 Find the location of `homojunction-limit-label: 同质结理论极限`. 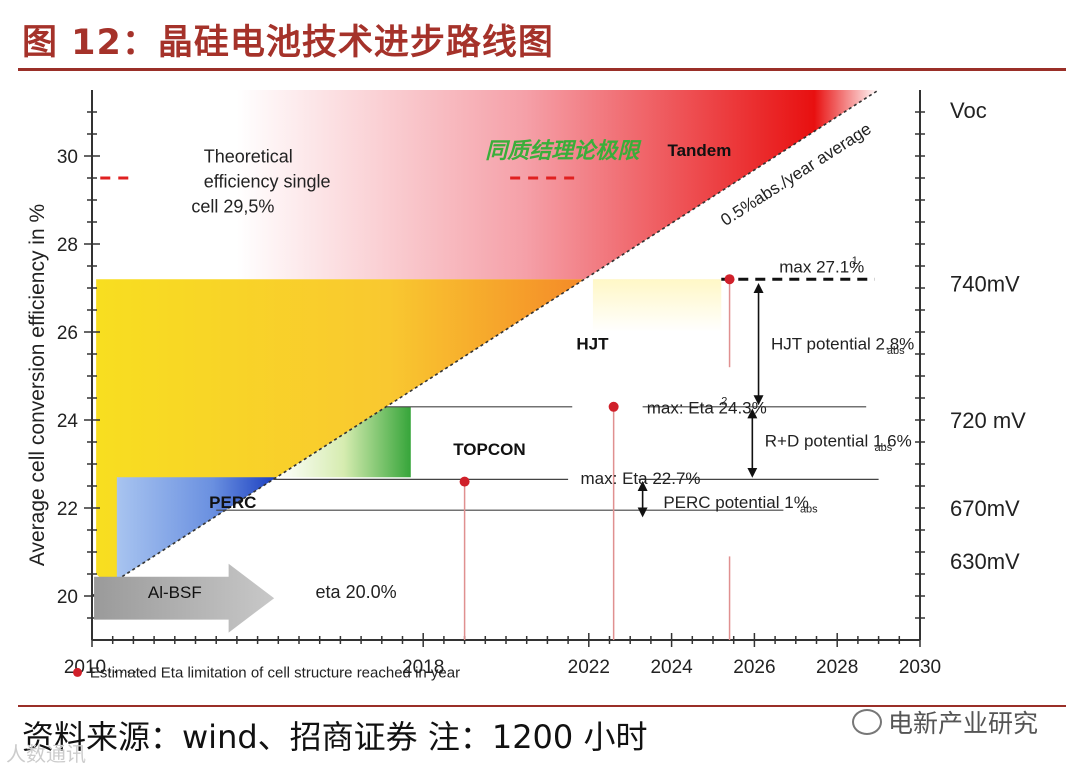

homojunction-limit-label: 同质结理论极限 is located at coordinates (563, 150).